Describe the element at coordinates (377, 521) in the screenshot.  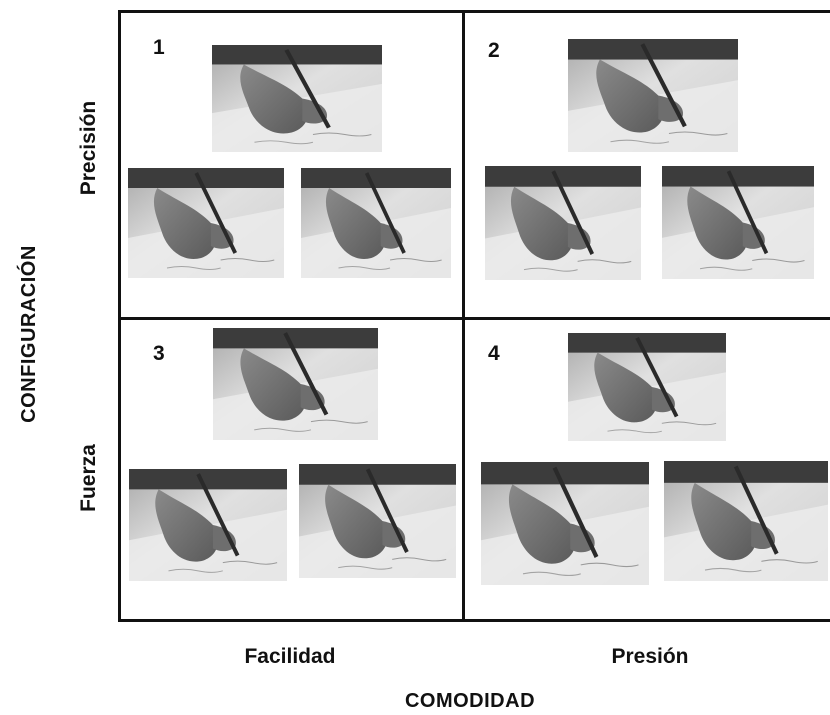
I see `quadrant-3-photo-right` at that location.